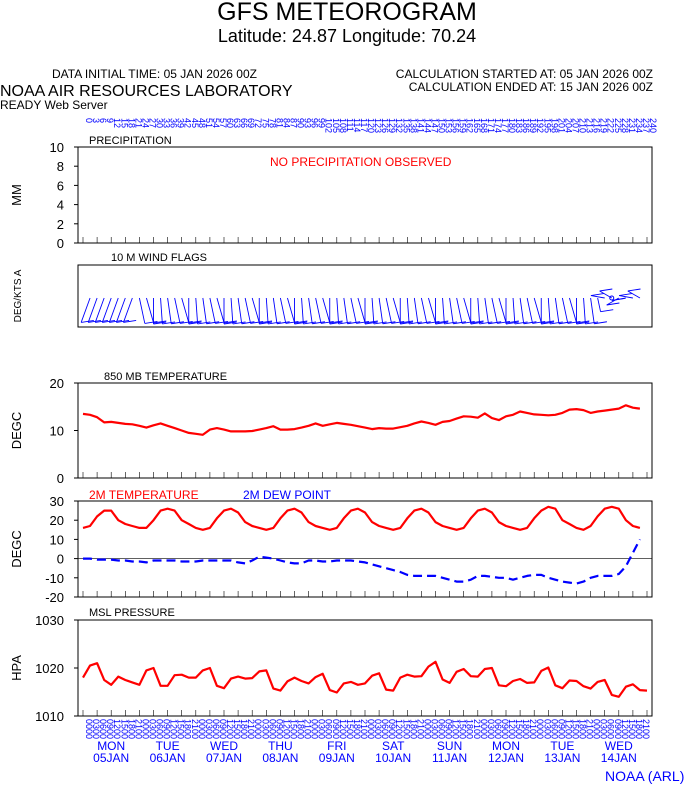 The height and width of the screenshot is (788, 694). I want to click on hour-label: 96, so click(315, 123).